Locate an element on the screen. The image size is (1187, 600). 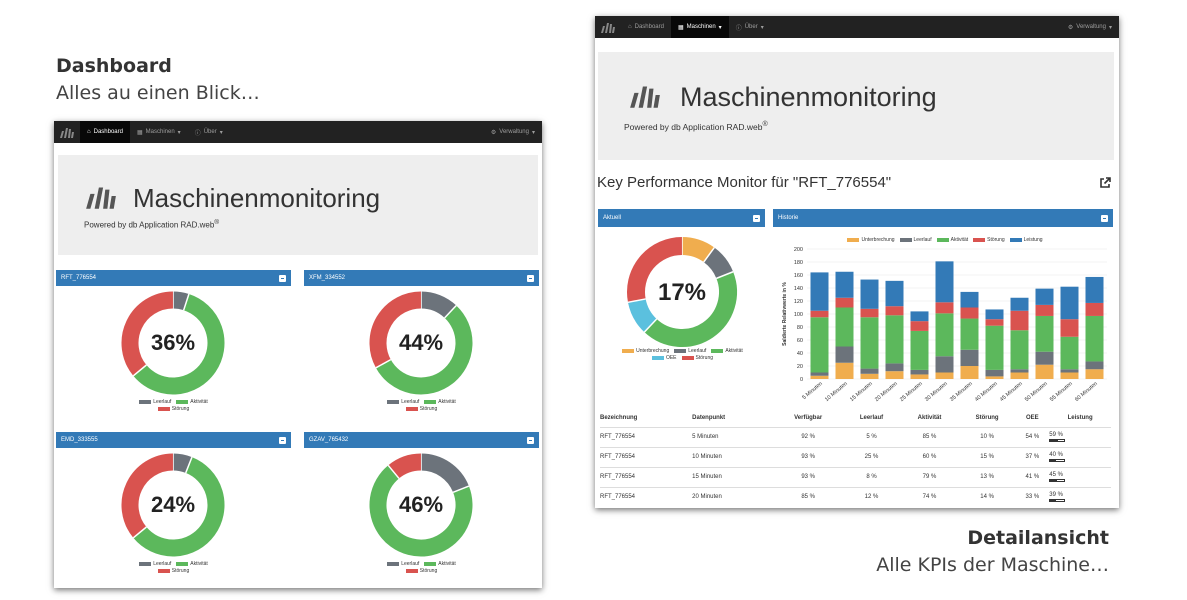
table-cell: 85 % is located at coordinates (929, 436).